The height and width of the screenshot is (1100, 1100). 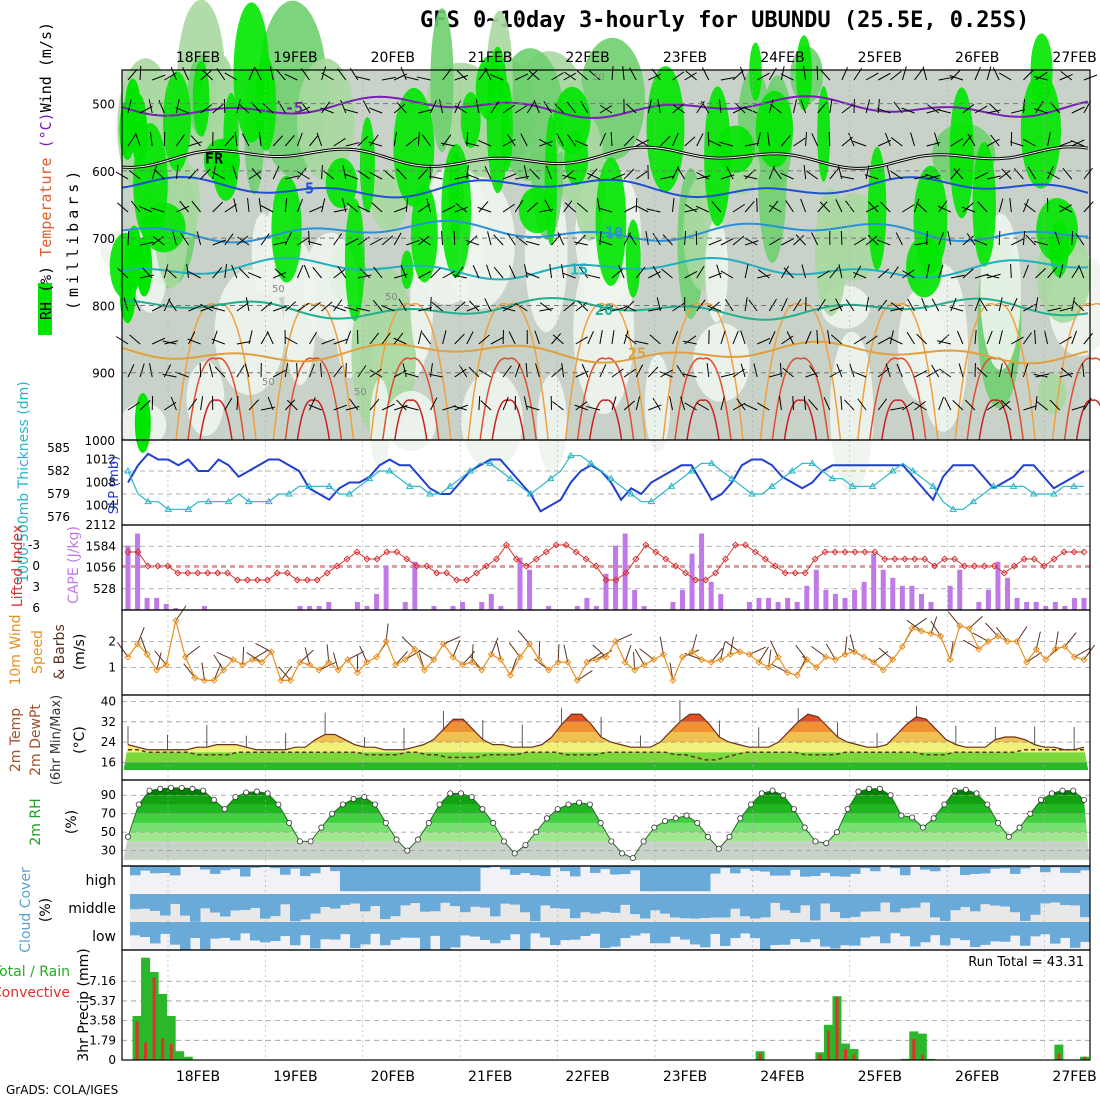 I want to click on isotherm-FR-inner, so click(x=605, y=157).